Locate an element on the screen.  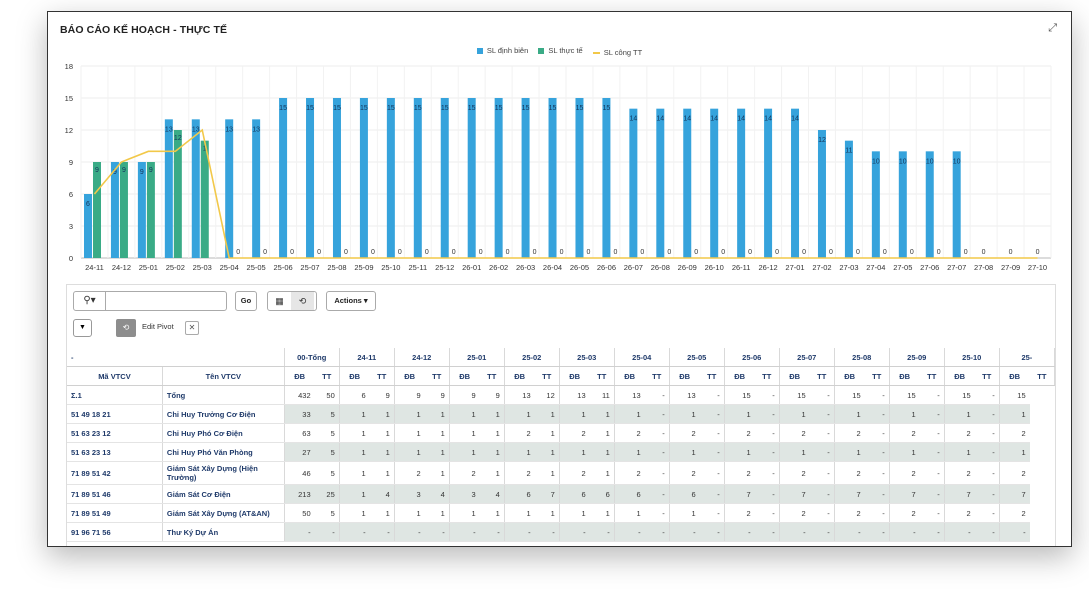
table-view-icon: ▦ is located at coordinates (279, 301).